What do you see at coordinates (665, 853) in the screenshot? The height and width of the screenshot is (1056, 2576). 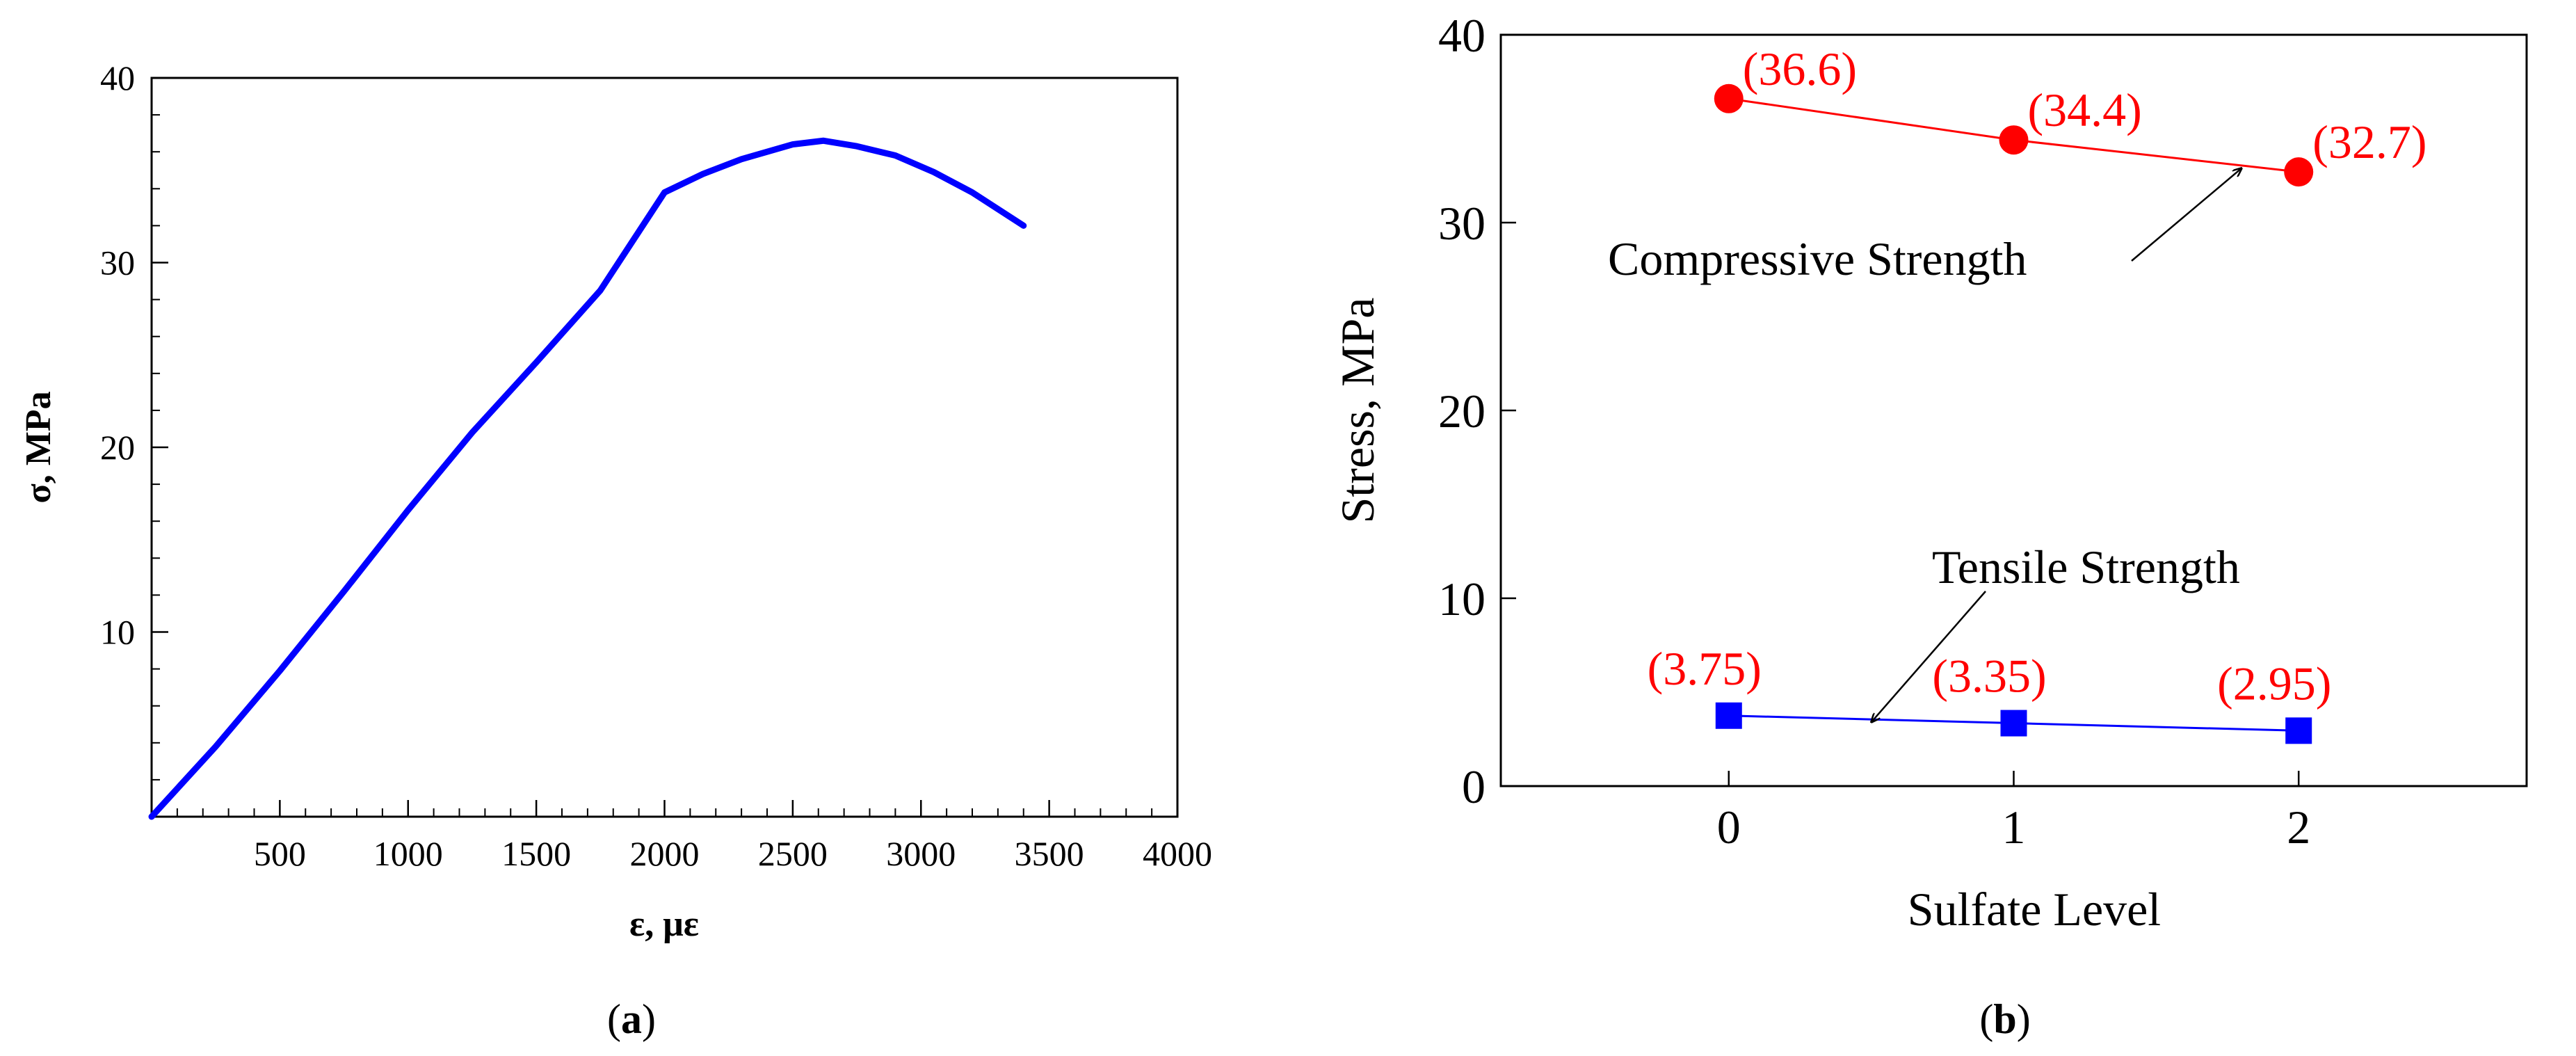 I see `x-tick-label: 2000` at bounding box center [665, 853].